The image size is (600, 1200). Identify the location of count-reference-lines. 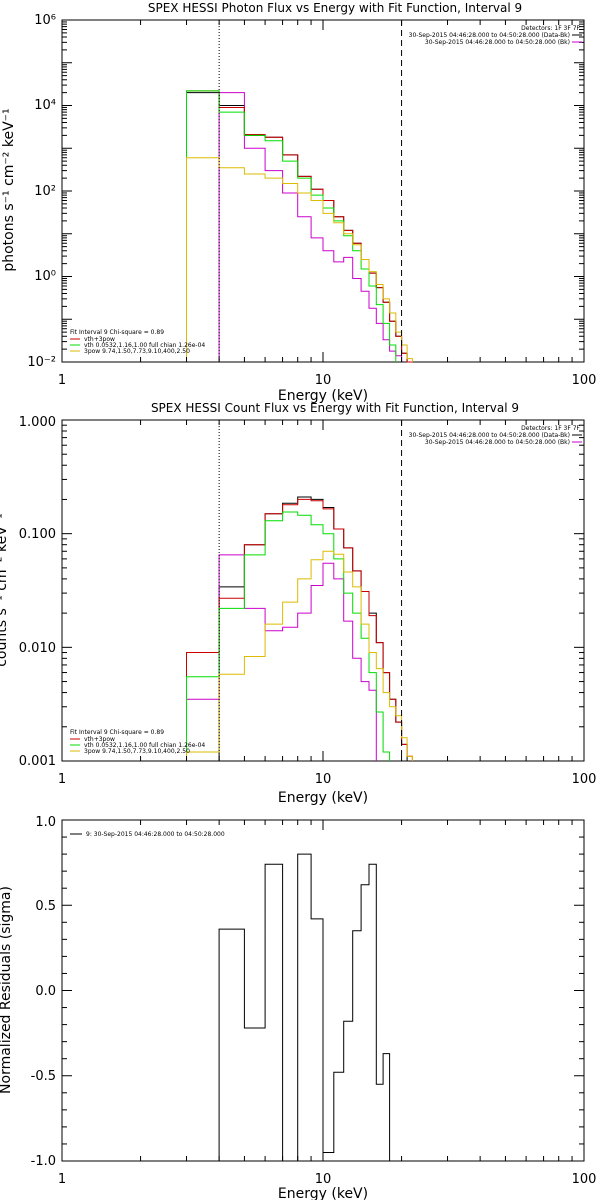
(310, 590).